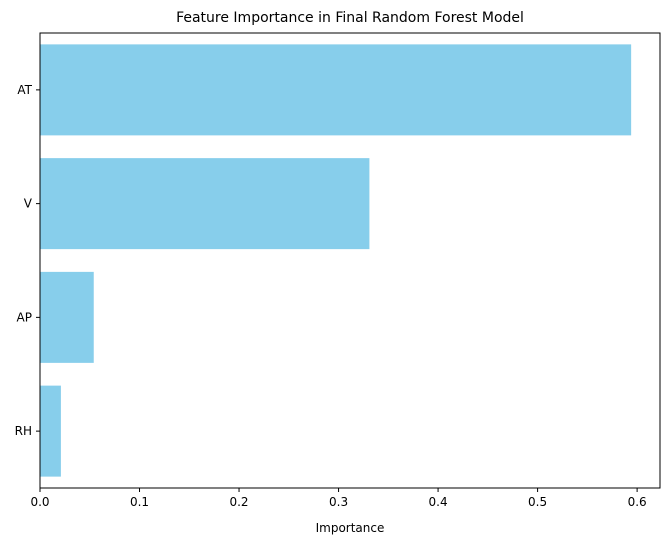 The image size is (669, 549). Describe the element at coordinates (50, 431) in the screenshot. I see `bar-rh` at that location.